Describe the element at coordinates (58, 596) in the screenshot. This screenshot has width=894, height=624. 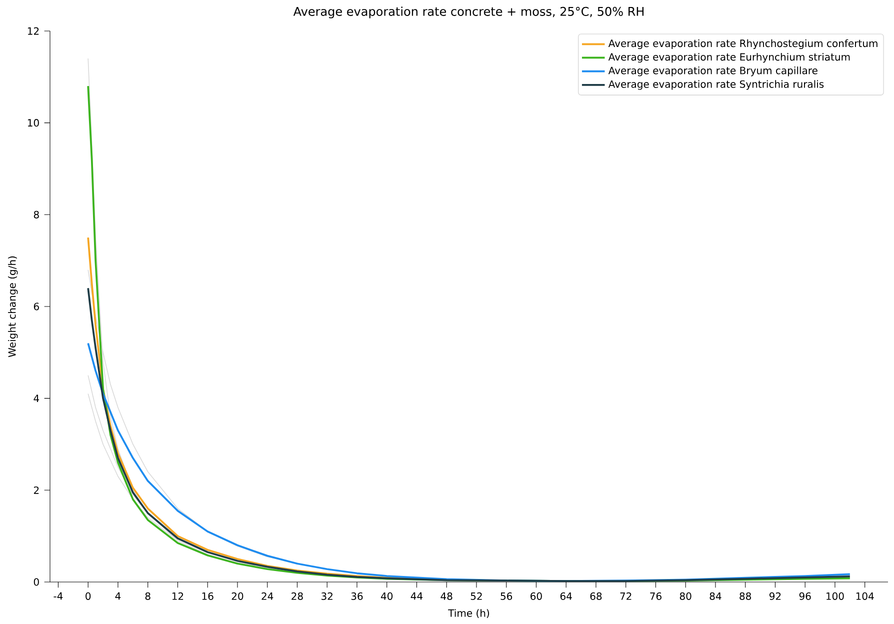
I see `x-tick-label: -4` at that location.